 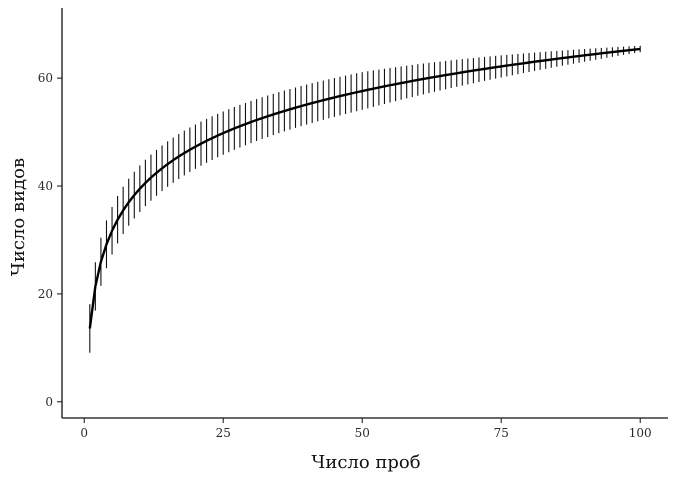 What do you see at coordinates (365, 462) in the screenshot?
I see `x-axis-title: Число проб` at bounding box center [365, 462].